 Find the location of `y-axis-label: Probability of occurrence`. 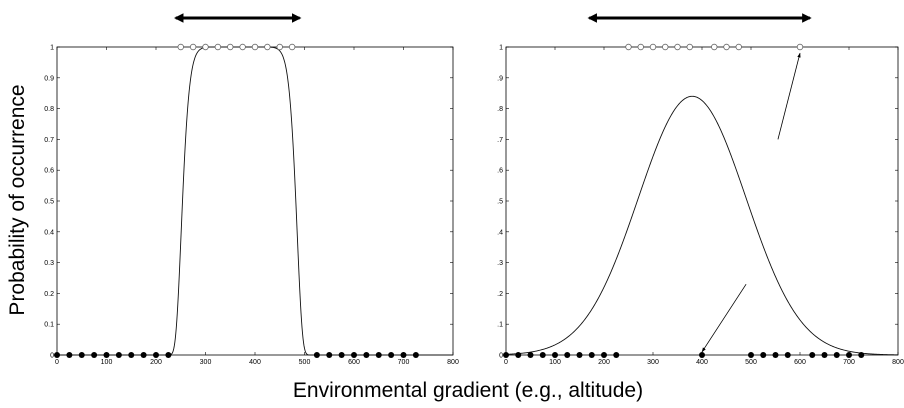

y-axis-label: Probability of occurrence is located at coordinates (17, 199).